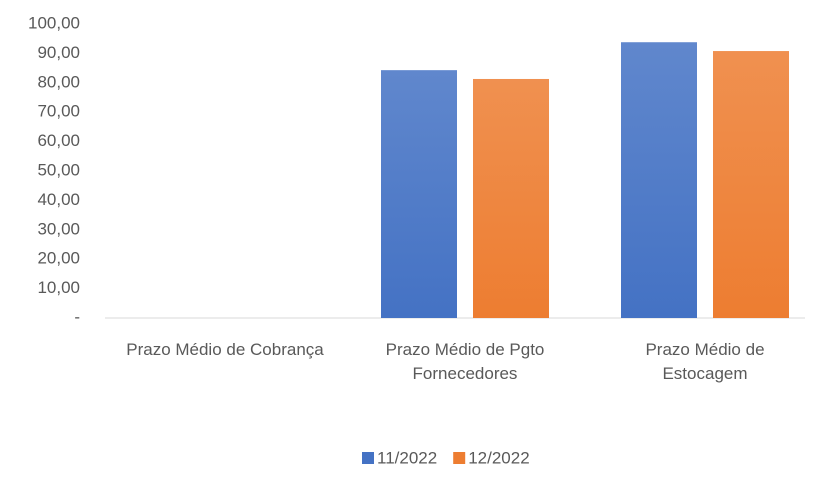 The width and height of the screenshot is (817, 493). Describe the element at coordinates (58, 52) in the screenshot. I see `y-tick-label: 90,00` at that location.